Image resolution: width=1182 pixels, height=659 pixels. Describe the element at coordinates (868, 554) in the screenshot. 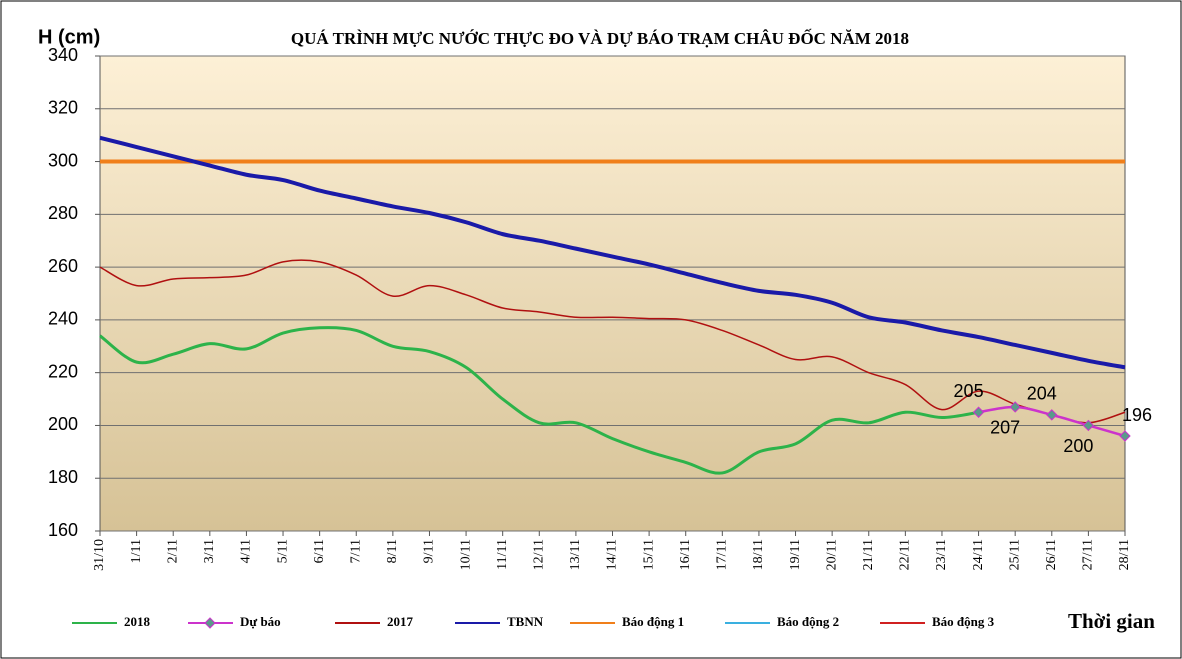

I see `x-tick-label: 21/11` at that location.